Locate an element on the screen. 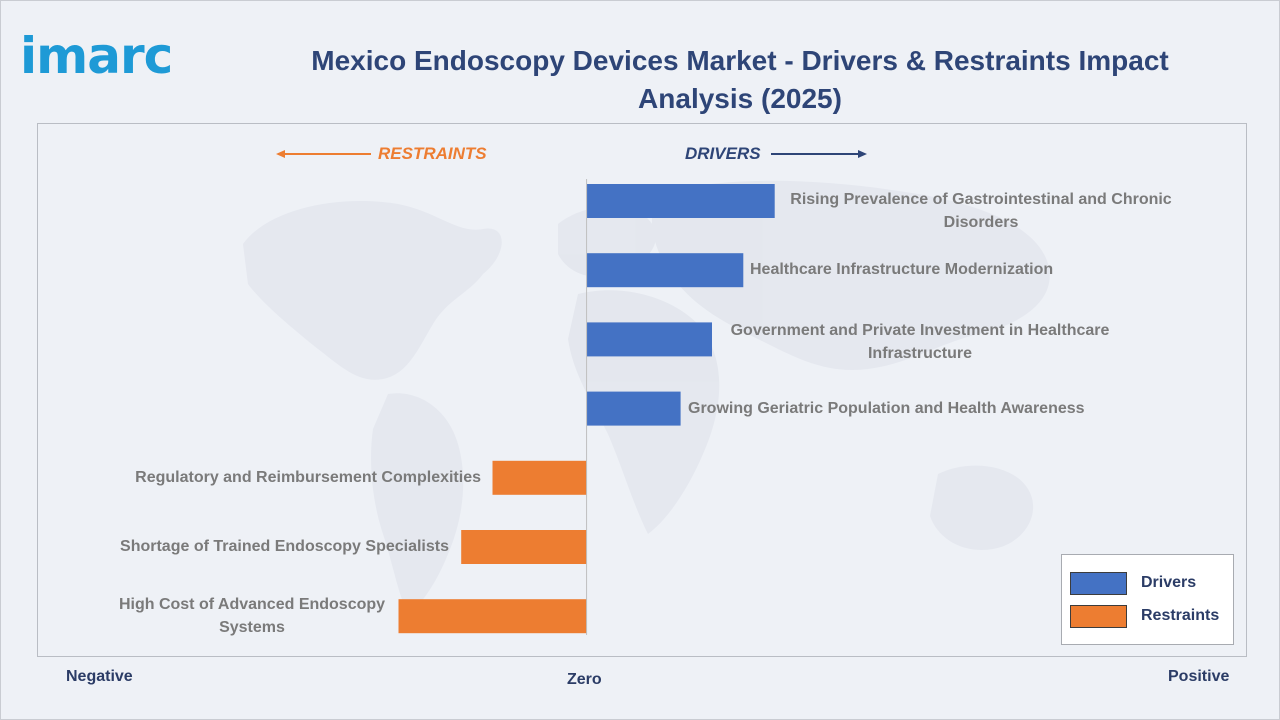 The height and width of the screenshot is (720, 1280). bar-label-high-cost: High Cost of Advanced Endoscopy Systems is located at coordinates (252, 616).